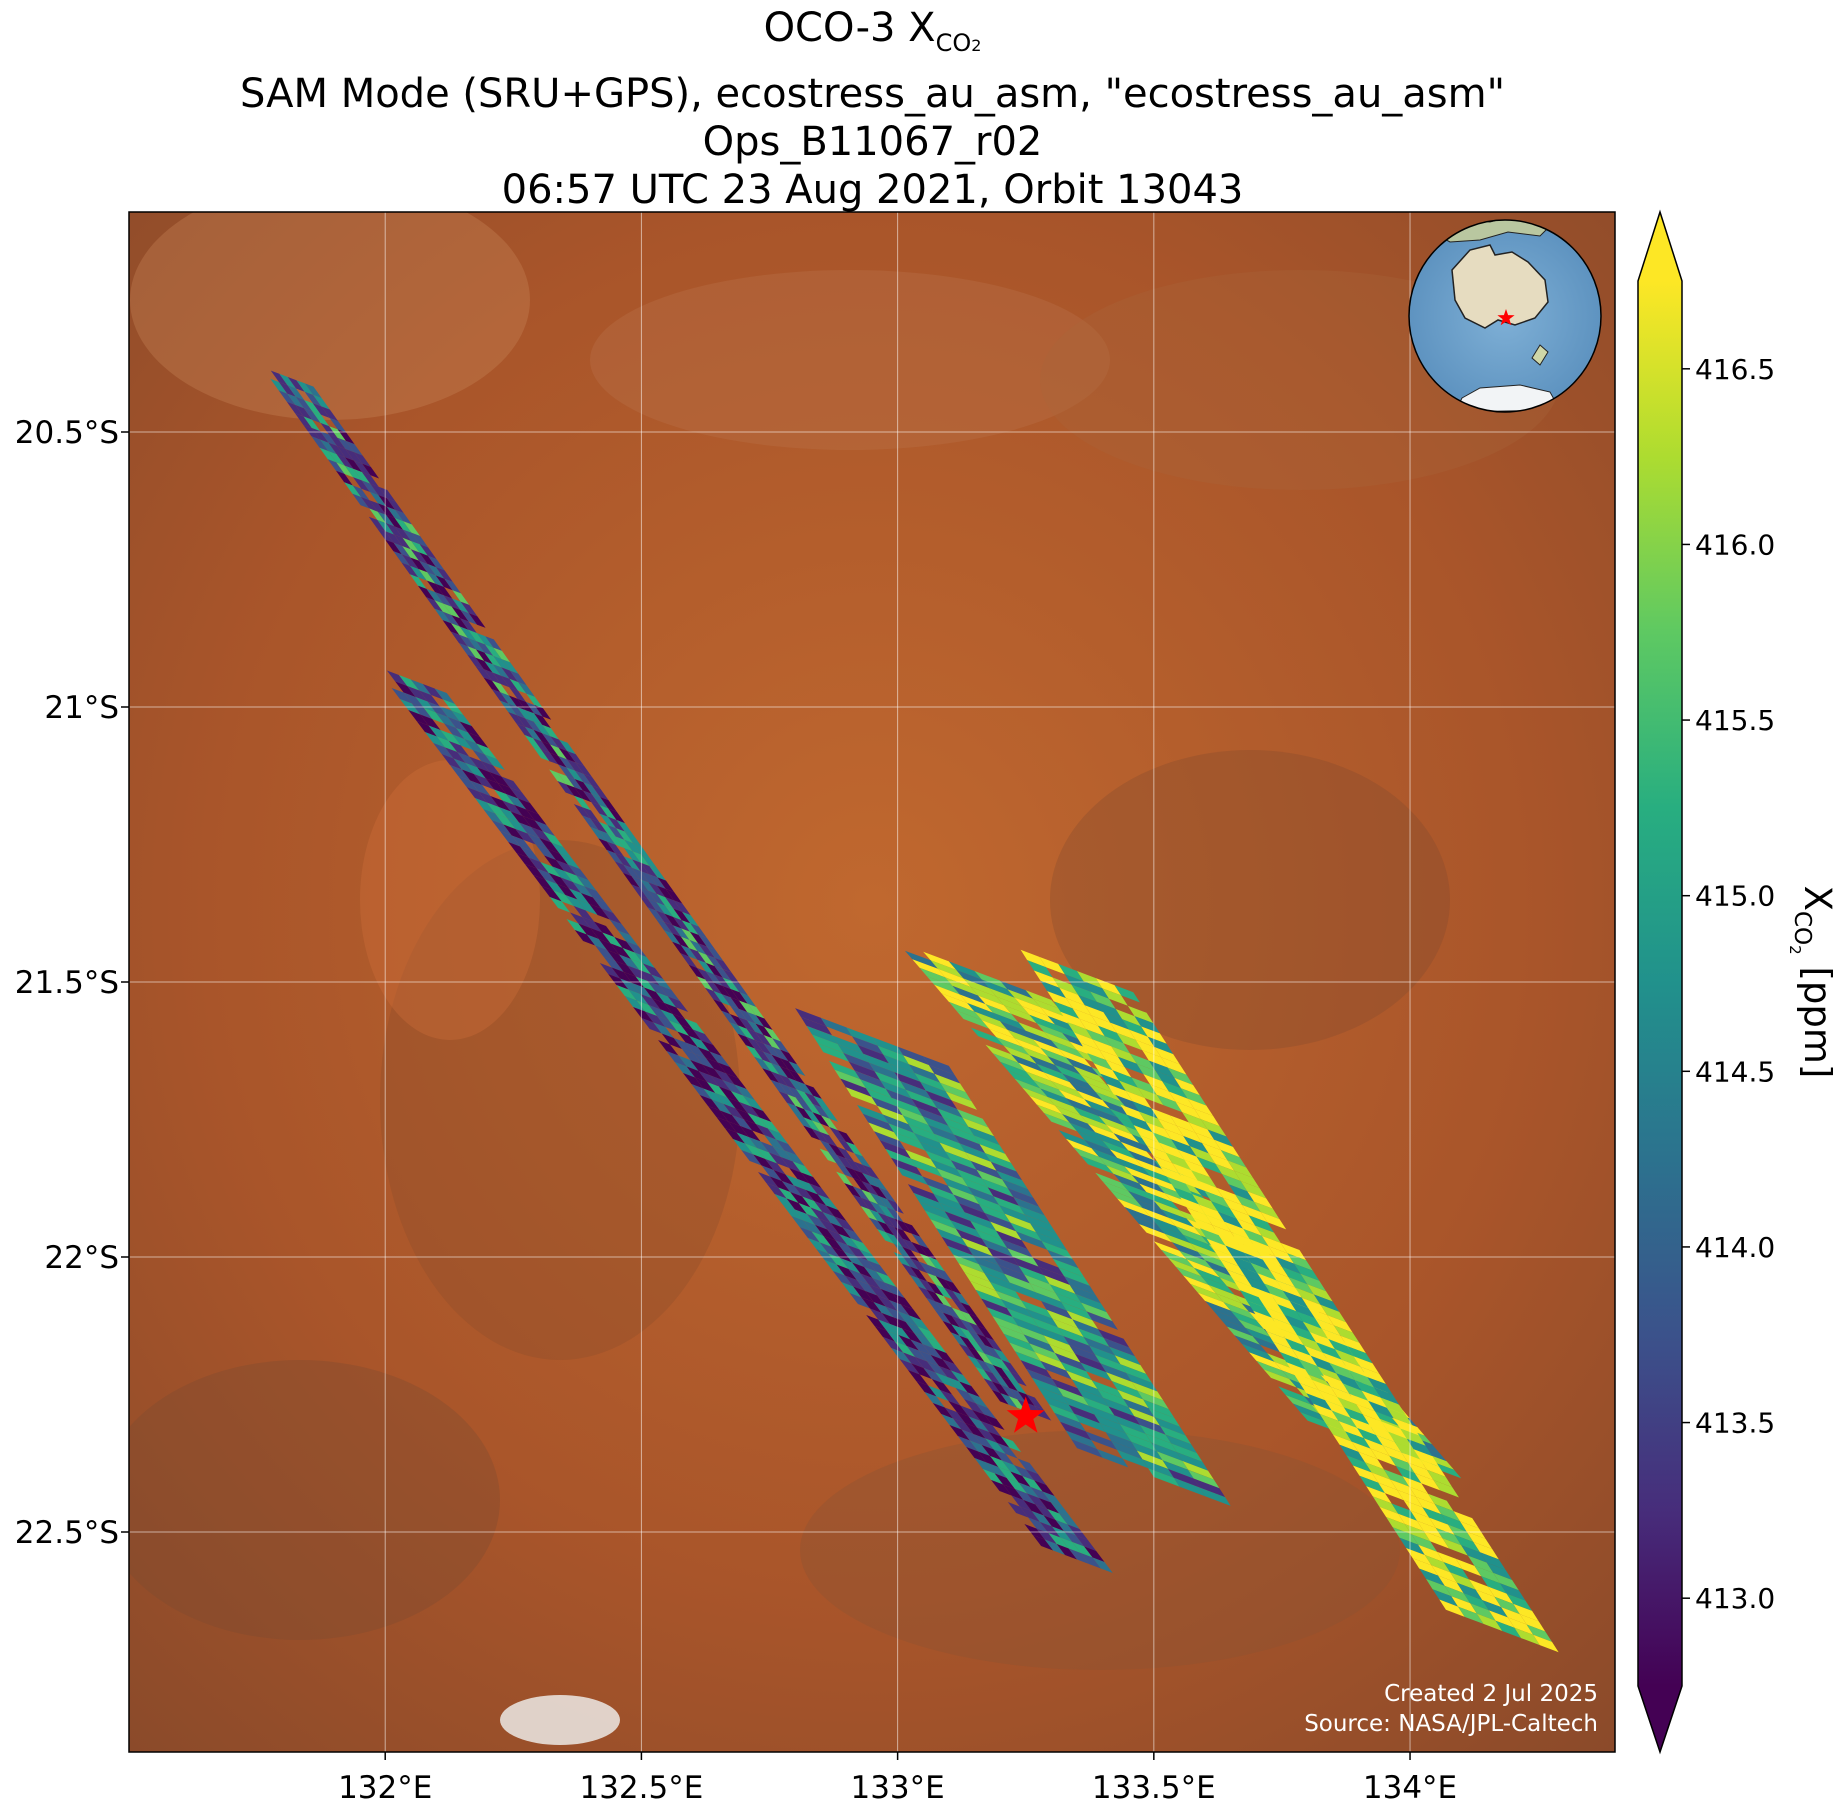 The height and width of the screenshot is (1801, 1833). I want to click on x-axis-ticks: 132°E 132.5°E 133°E 133.5°E 134°E, so click(897, 1776).